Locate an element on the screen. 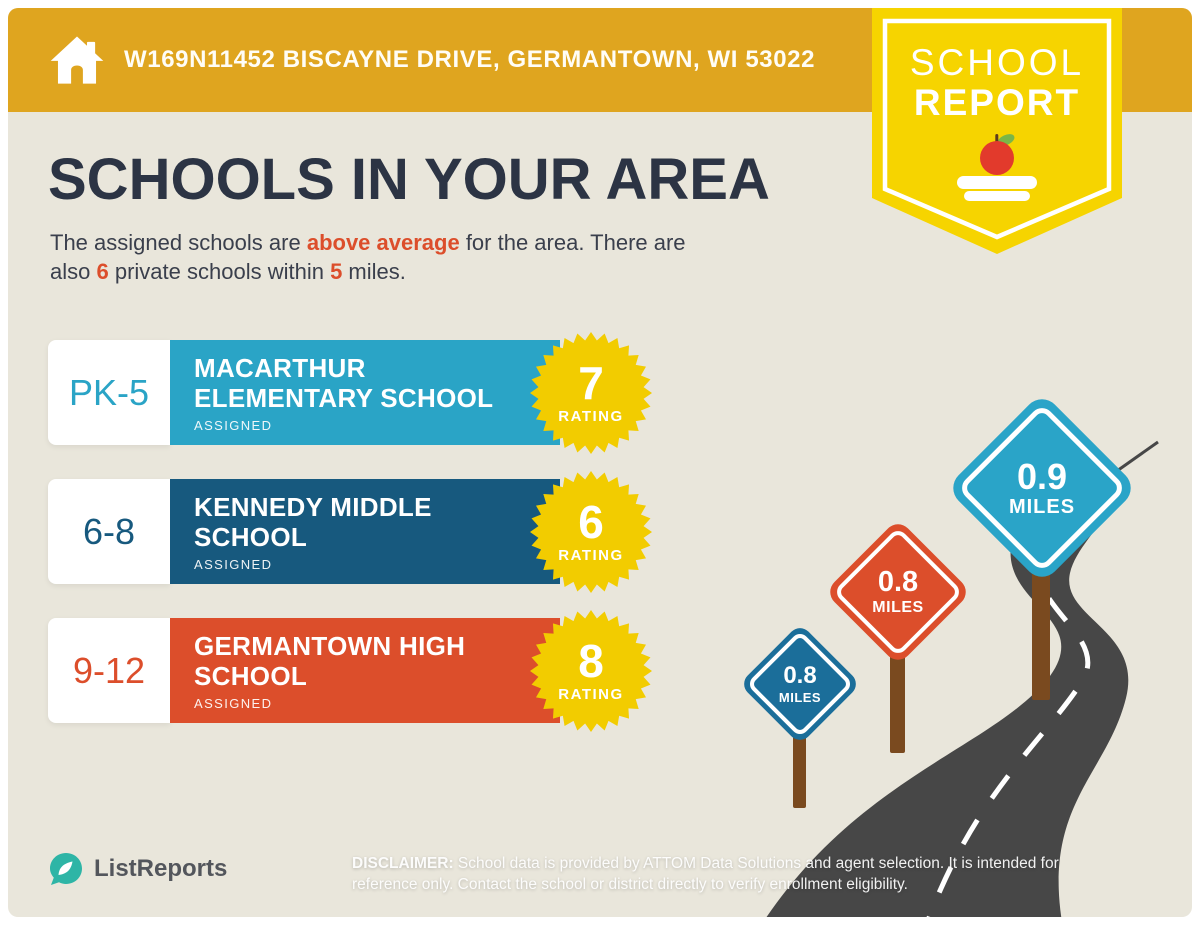  grade-range-box: 9-12 is located at coordinates (109, 670).